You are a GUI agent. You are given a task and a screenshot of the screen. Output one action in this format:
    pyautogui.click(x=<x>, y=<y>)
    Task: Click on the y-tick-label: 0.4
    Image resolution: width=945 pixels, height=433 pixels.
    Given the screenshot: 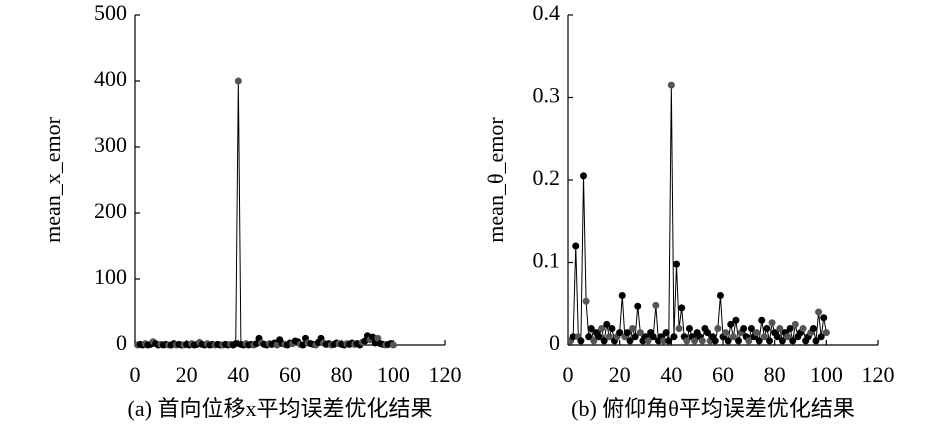 What is the action you would take?
    pyautogui.click(x=547, y=12)
    